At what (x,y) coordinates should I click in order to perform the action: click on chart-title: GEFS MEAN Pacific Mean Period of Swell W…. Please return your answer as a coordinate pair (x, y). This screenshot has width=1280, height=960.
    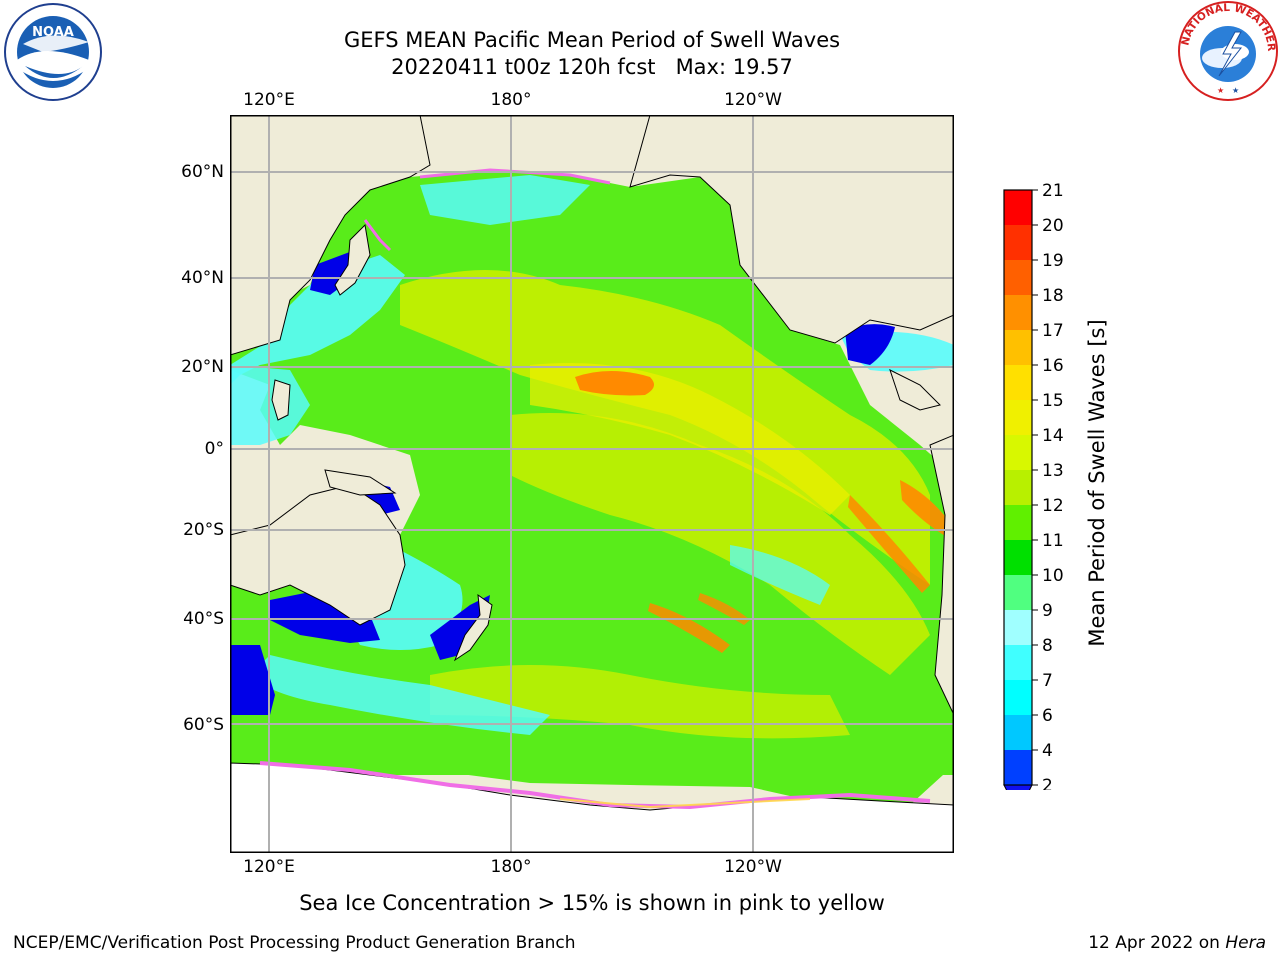
    Looking at the image, I should click on (592, 40).